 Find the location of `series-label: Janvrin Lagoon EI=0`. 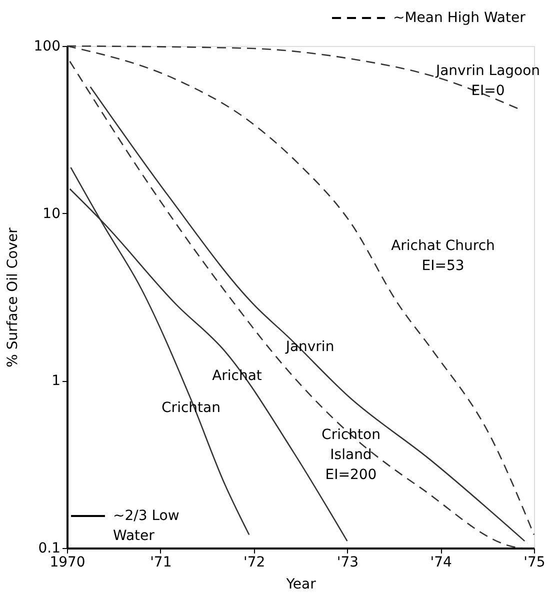

series-label: Janvrin Lagoon EI=0 is located at coordinates (487, 81).